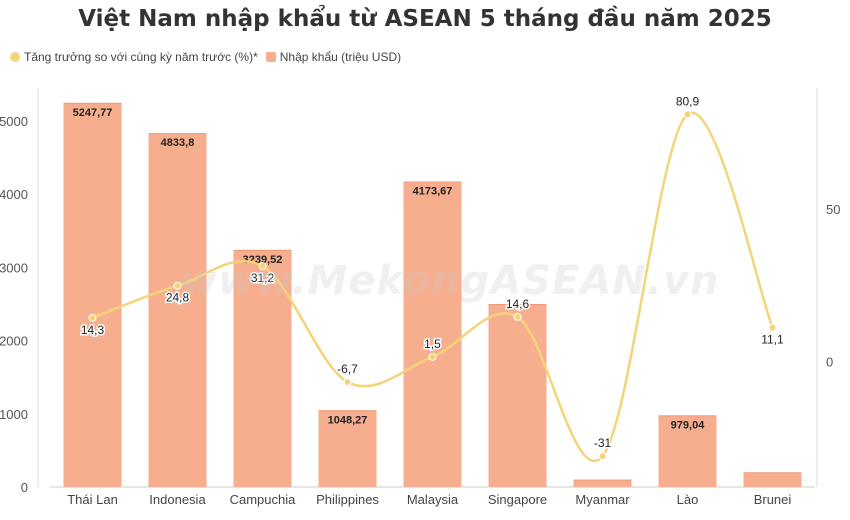  I want to click on growth-data-label: 31,2, so click(263, 278).